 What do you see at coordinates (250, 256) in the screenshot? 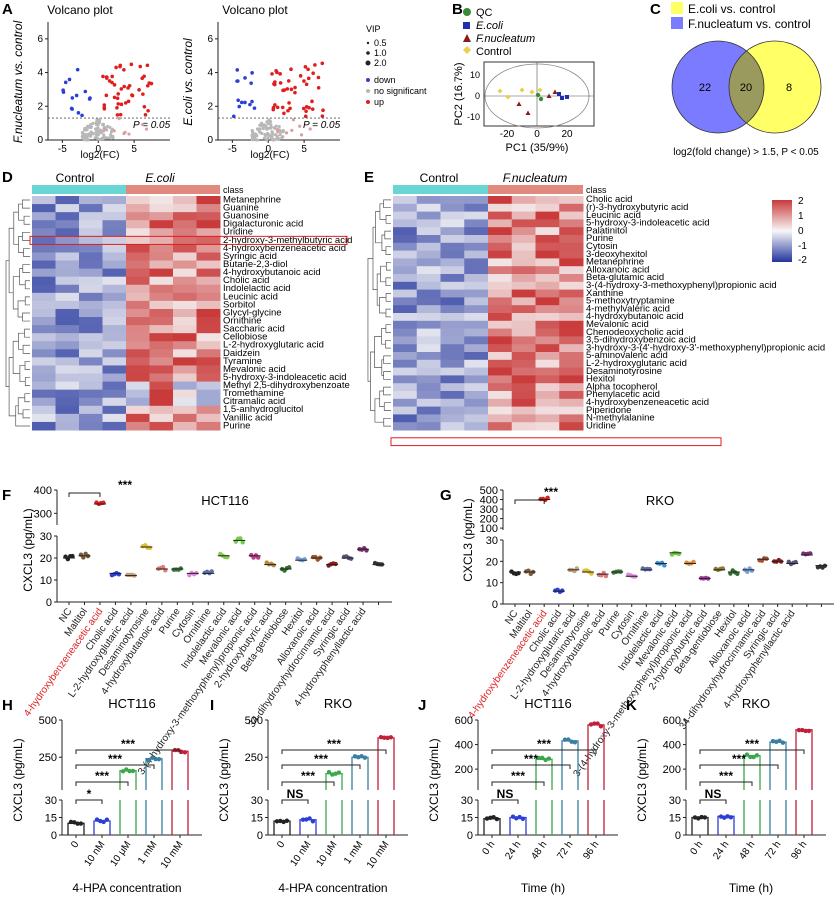
I see `heatmap-row-label: Syringic acid` at bounding box center [250, 256].